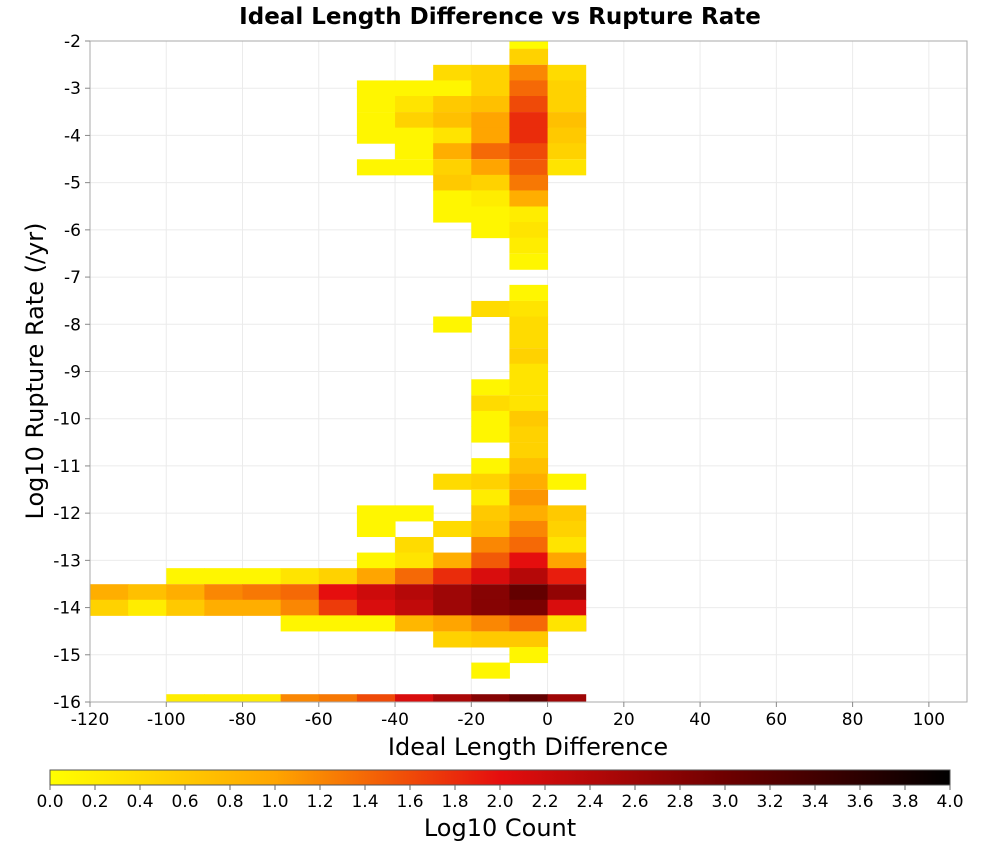 The height and width of the screenshot is (850, 1000). Describe the element at coordinates (949, 802) in the screenshot. I see `colorbar-tick-label: 4.0` at that location.